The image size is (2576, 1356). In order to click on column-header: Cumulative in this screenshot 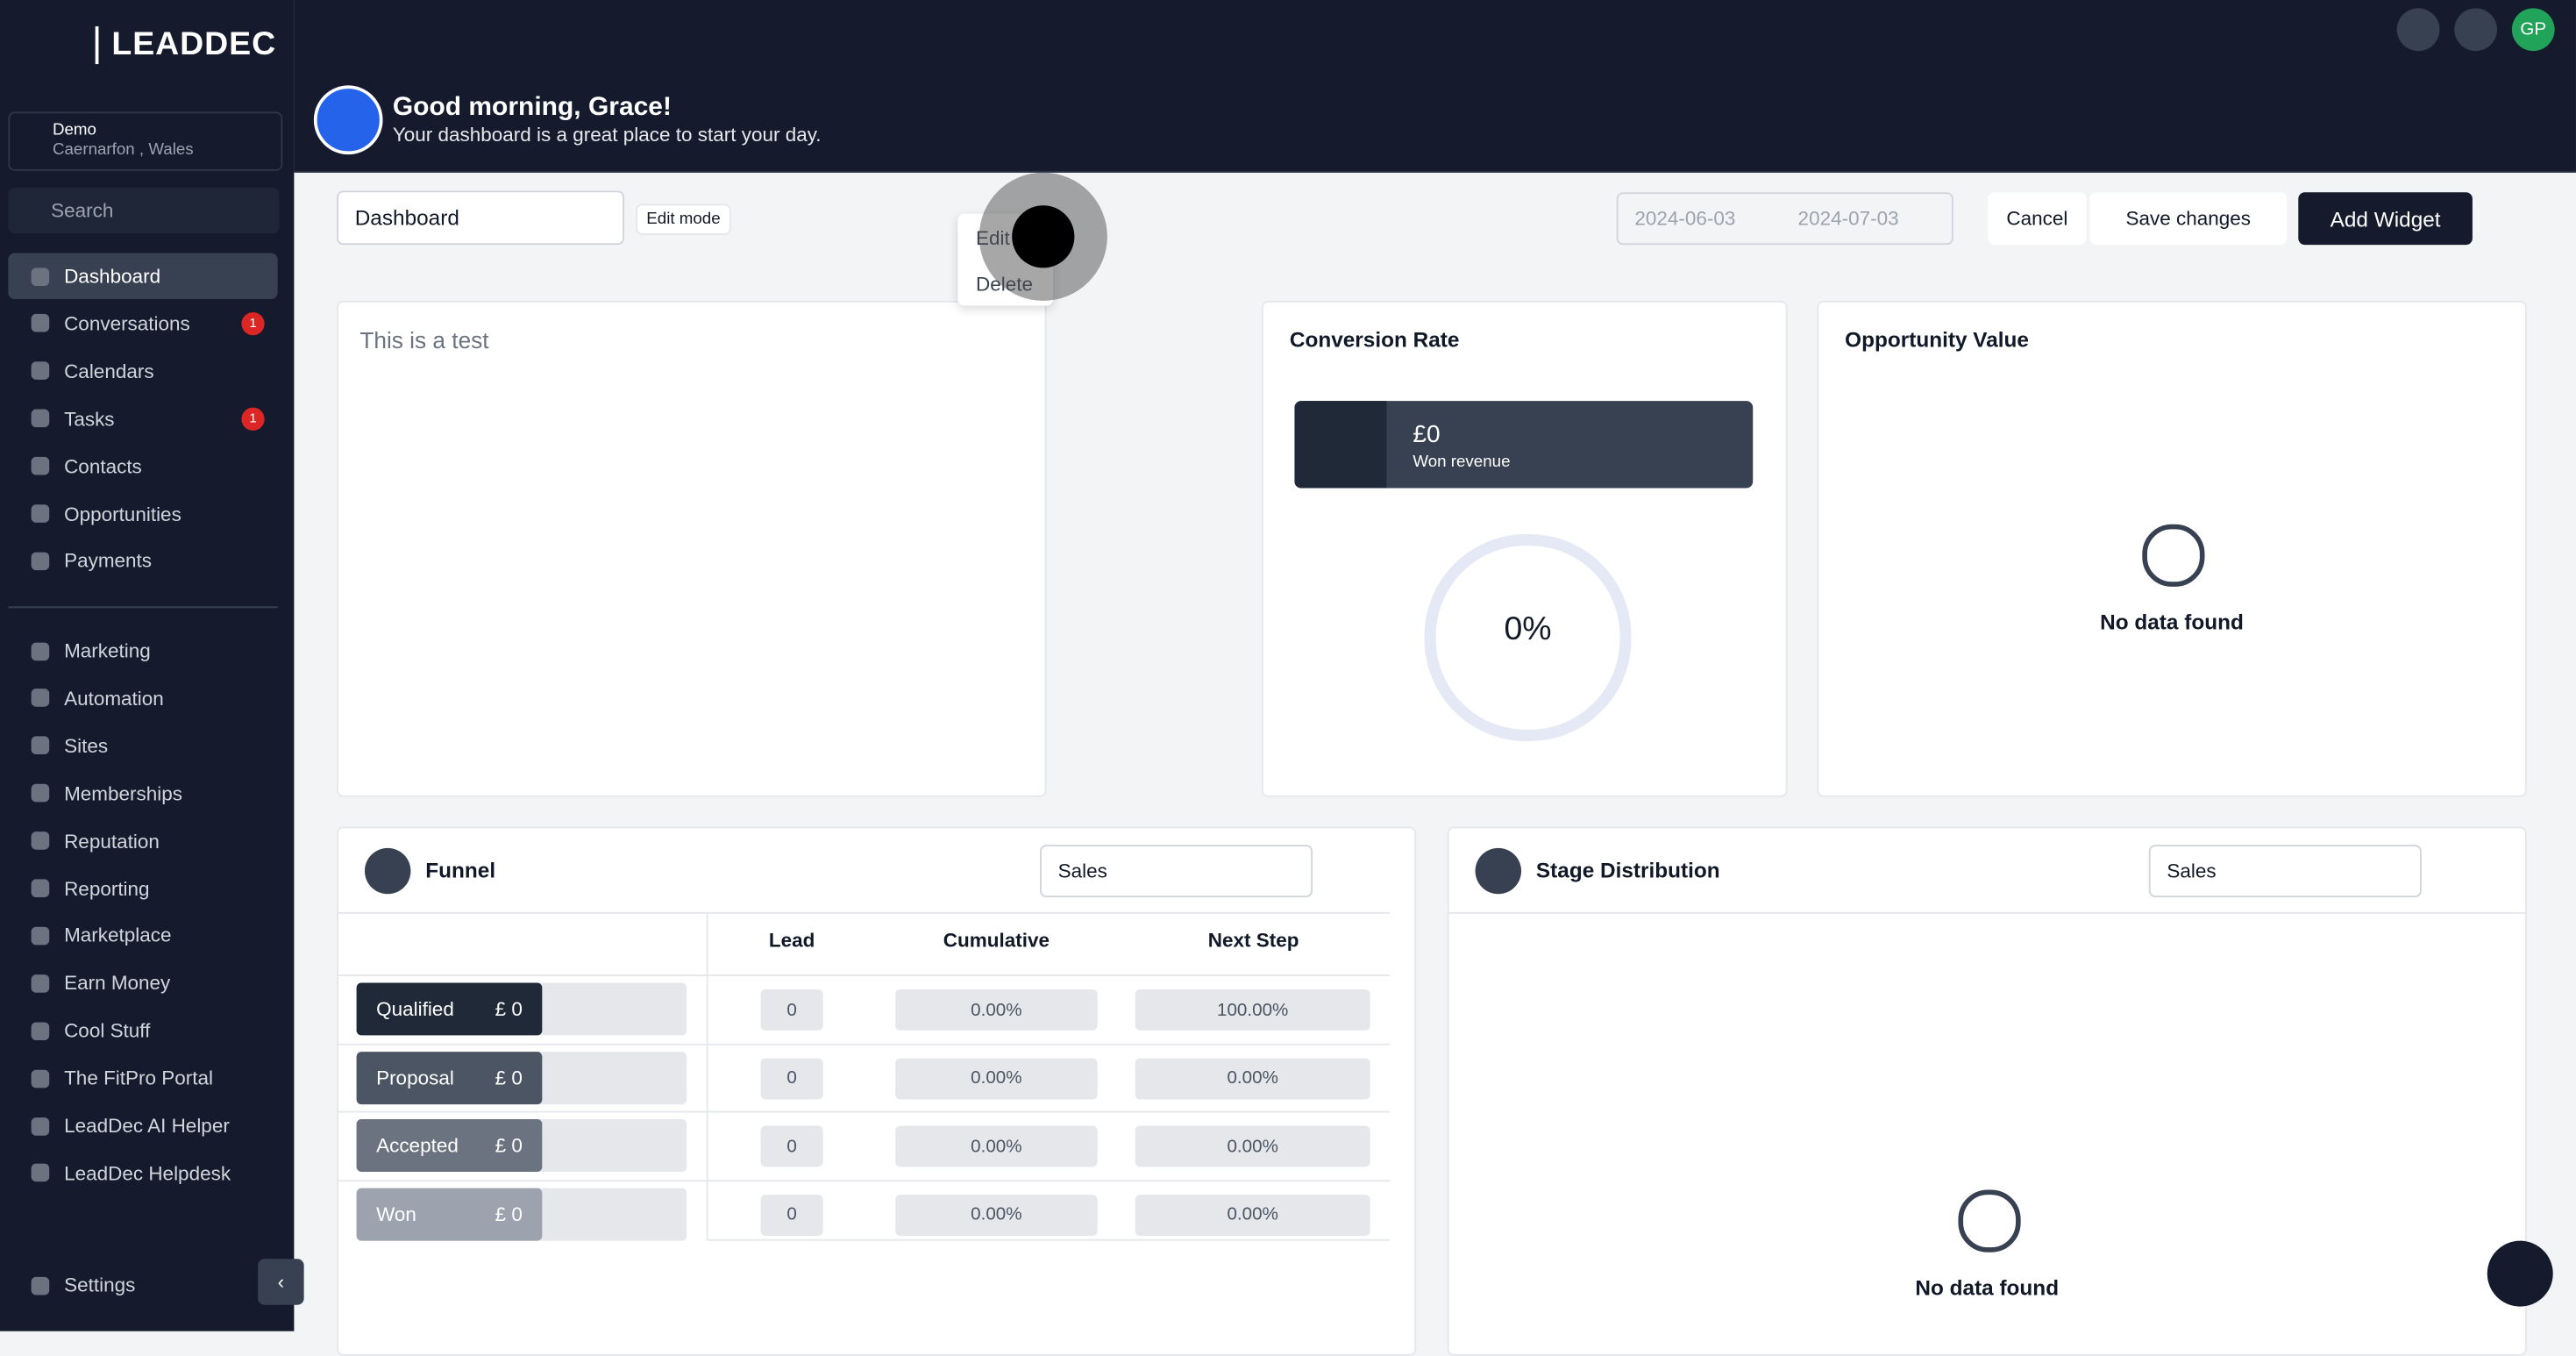, I will do `click(996, 940)`.